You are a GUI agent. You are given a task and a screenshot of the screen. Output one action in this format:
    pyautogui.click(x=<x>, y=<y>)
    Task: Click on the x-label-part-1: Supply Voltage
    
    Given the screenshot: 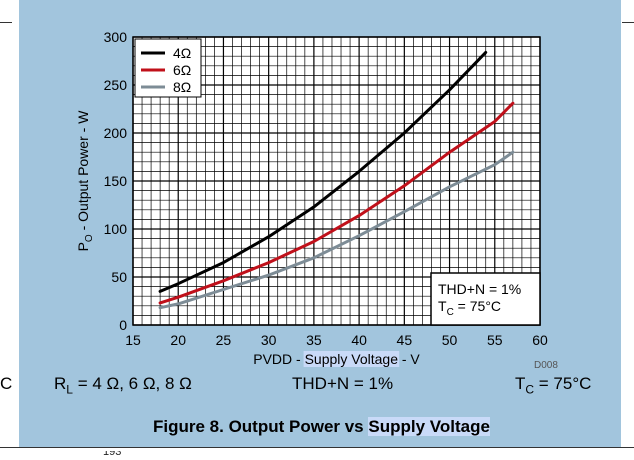 What is the action you would take?
    pyautogui.click(x=352, y=359)
    